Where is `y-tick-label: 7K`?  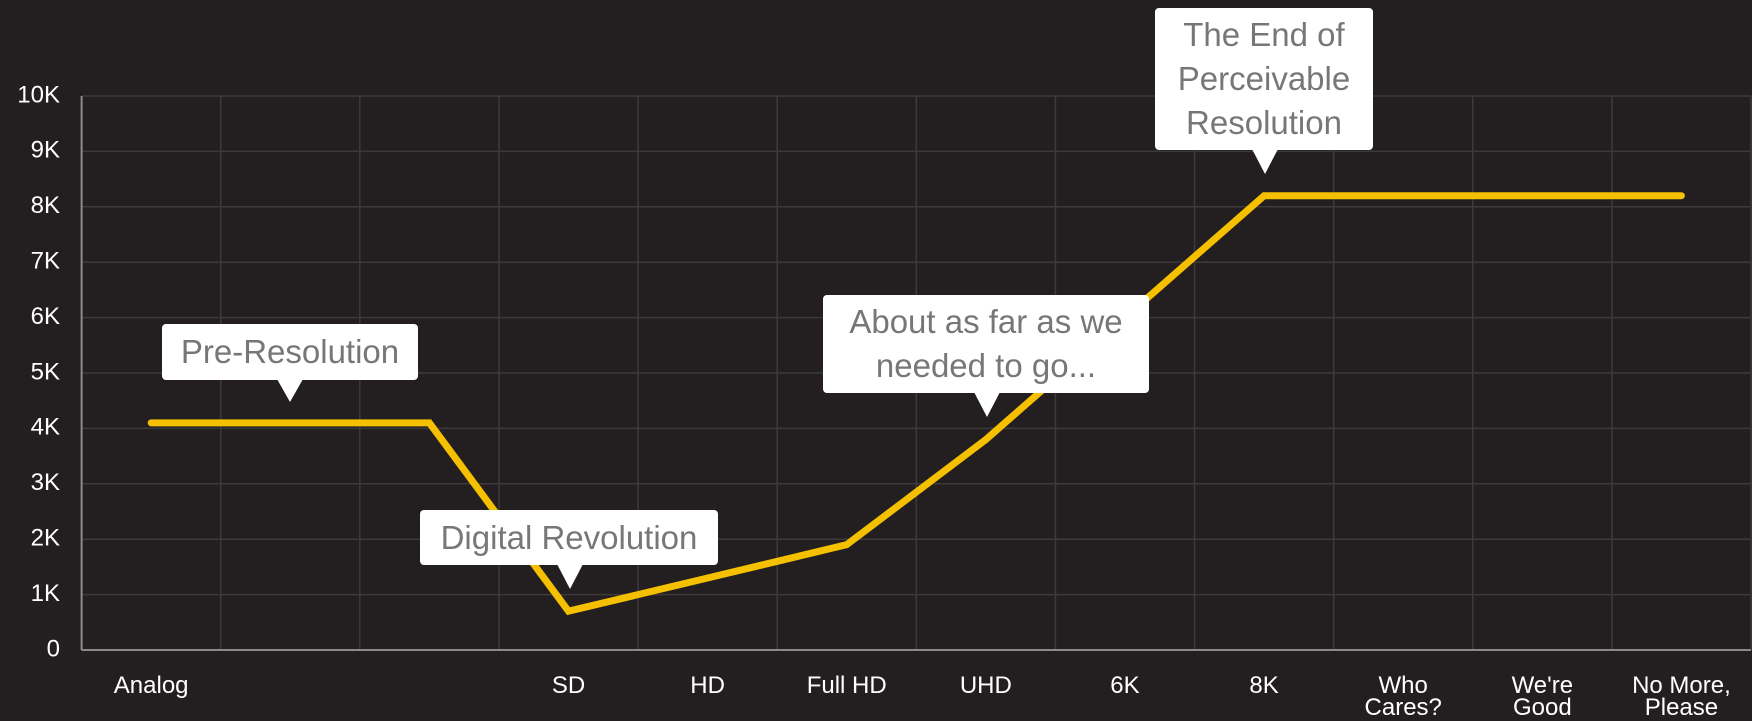 y-tick-label: 7K is located at coordinates (45, 261).